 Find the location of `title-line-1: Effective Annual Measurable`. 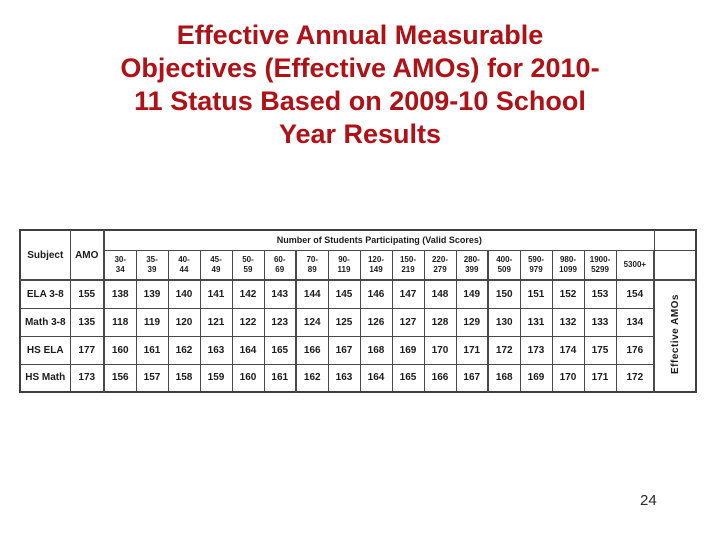

title-line-1: Effective Annual Measurable is located at coordinates (360, 35).